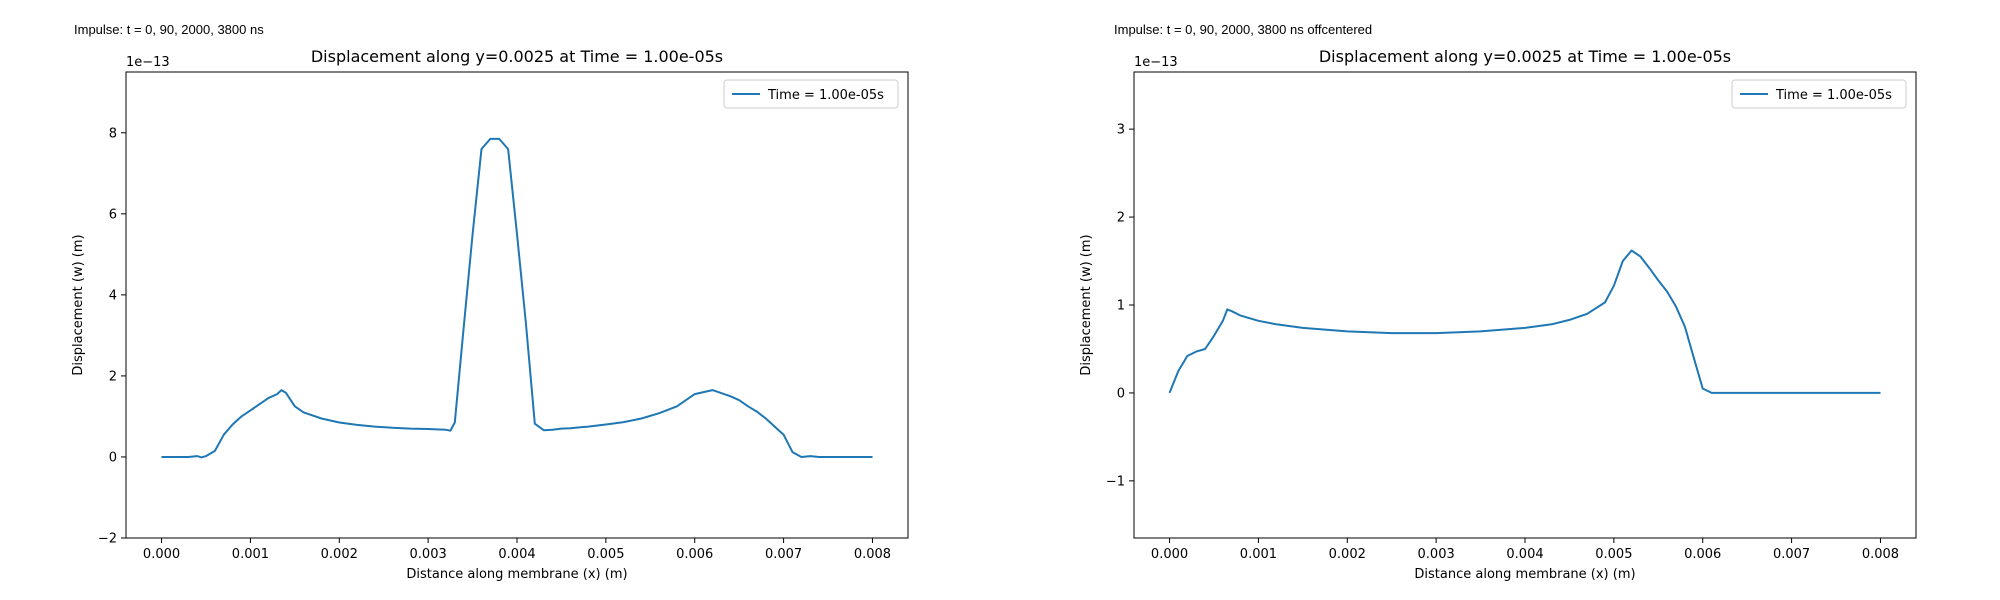 This screenshot has height=600, width=2000. Describe the element at coordinates (1121, 130) in the screenshot. I see `y-tick-label: 3` at that location.